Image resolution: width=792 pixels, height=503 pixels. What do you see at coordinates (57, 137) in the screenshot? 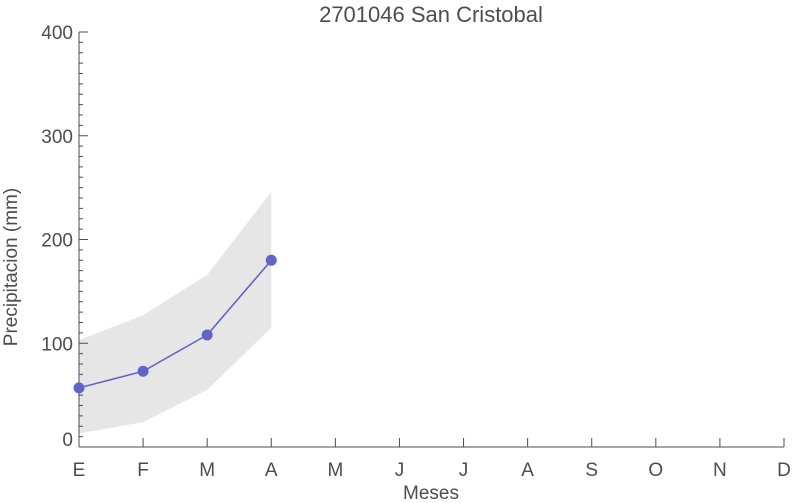
I see `y-tick-label: 300` at bounding box center [57, 137].